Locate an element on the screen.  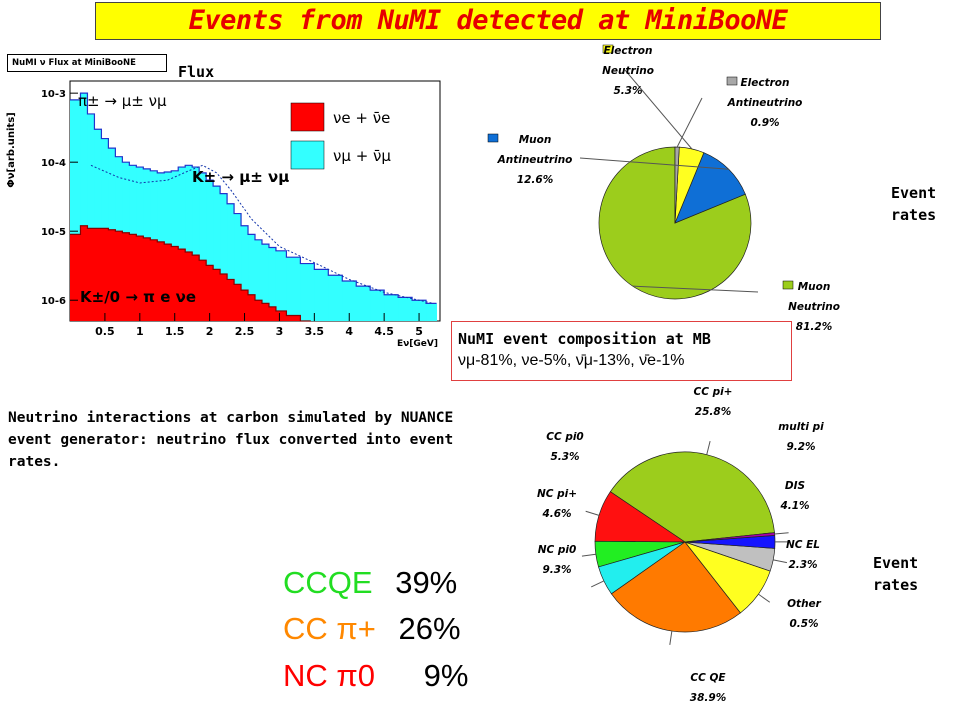
summary-ncpi: NC π0 9% is located at coordinates (375, 676).